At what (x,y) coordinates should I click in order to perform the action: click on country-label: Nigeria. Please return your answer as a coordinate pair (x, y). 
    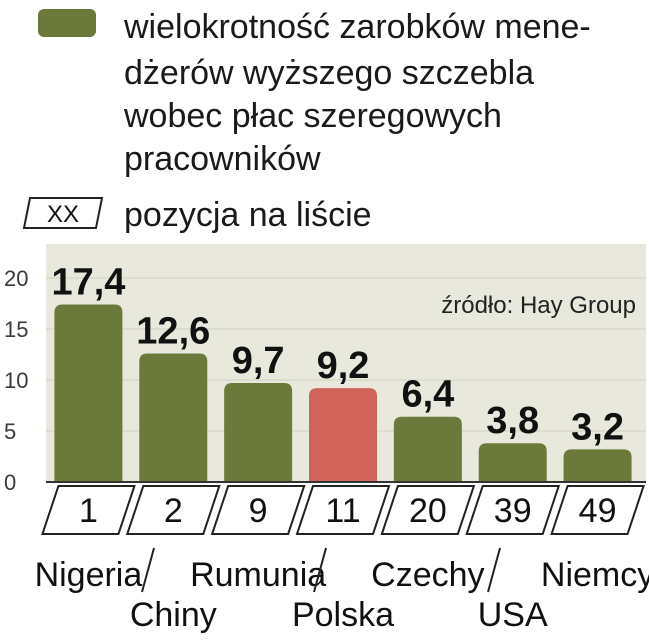
    Looking at the image, I should click on (89, 575).